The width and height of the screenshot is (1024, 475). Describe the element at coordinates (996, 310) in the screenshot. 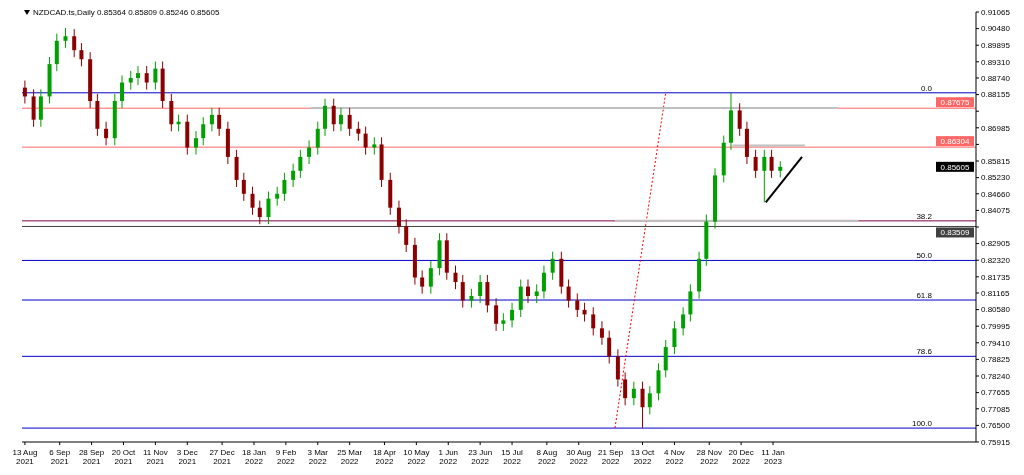

I see `y-tick-label: 0.80580` at that location.